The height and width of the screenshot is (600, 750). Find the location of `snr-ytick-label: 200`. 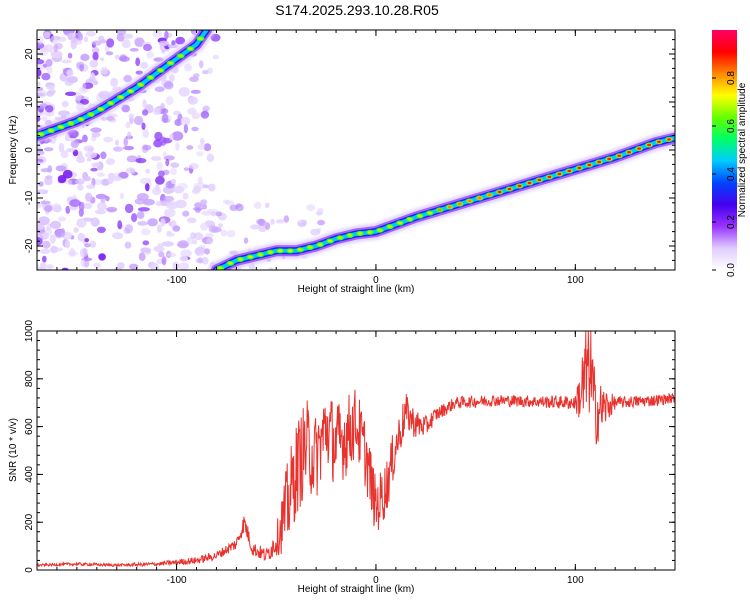

snr-ytick-label: 200 is located at coordinates (29, 521).